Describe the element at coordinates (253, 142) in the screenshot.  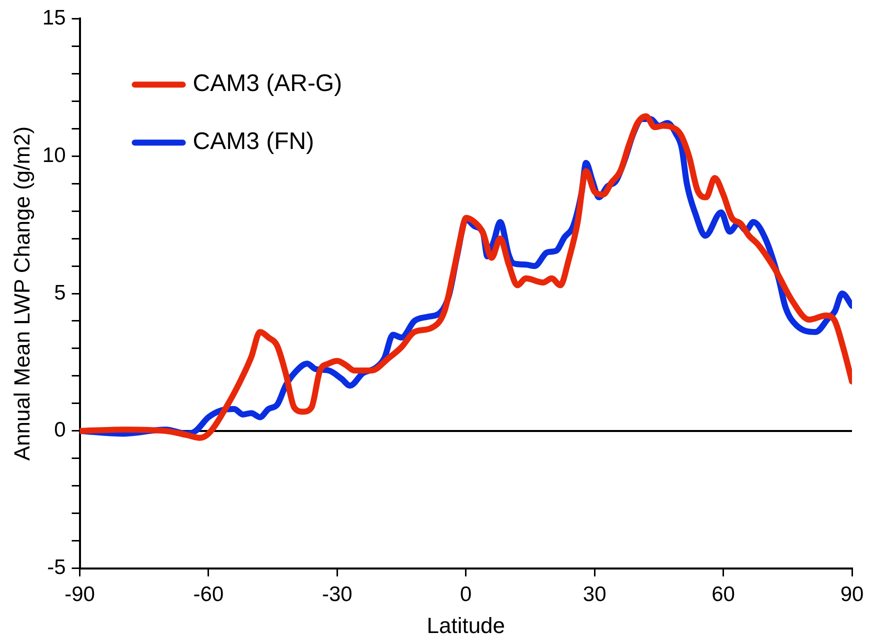
I see `legend-label: CAM3 (FN)` at that location.